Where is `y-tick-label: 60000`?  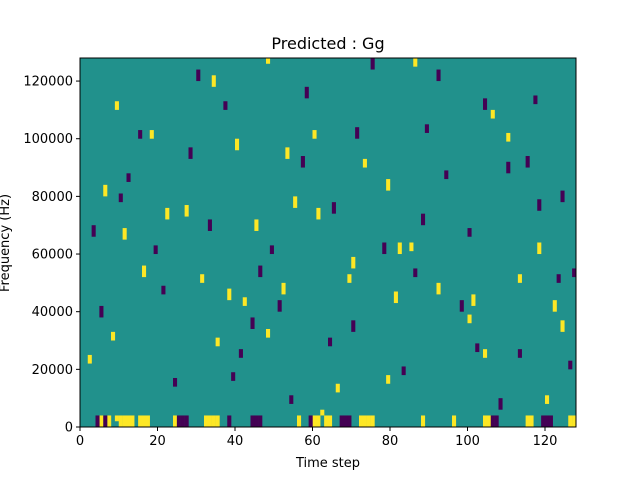
y-tick-label: 60000 is located at coordinates (52, 255).